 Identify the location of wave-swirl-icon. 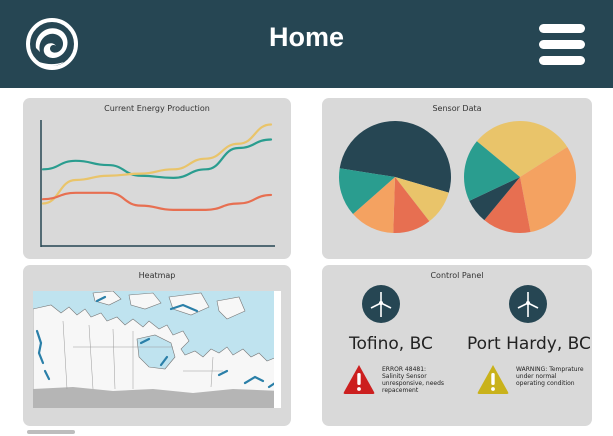
(52, 44).